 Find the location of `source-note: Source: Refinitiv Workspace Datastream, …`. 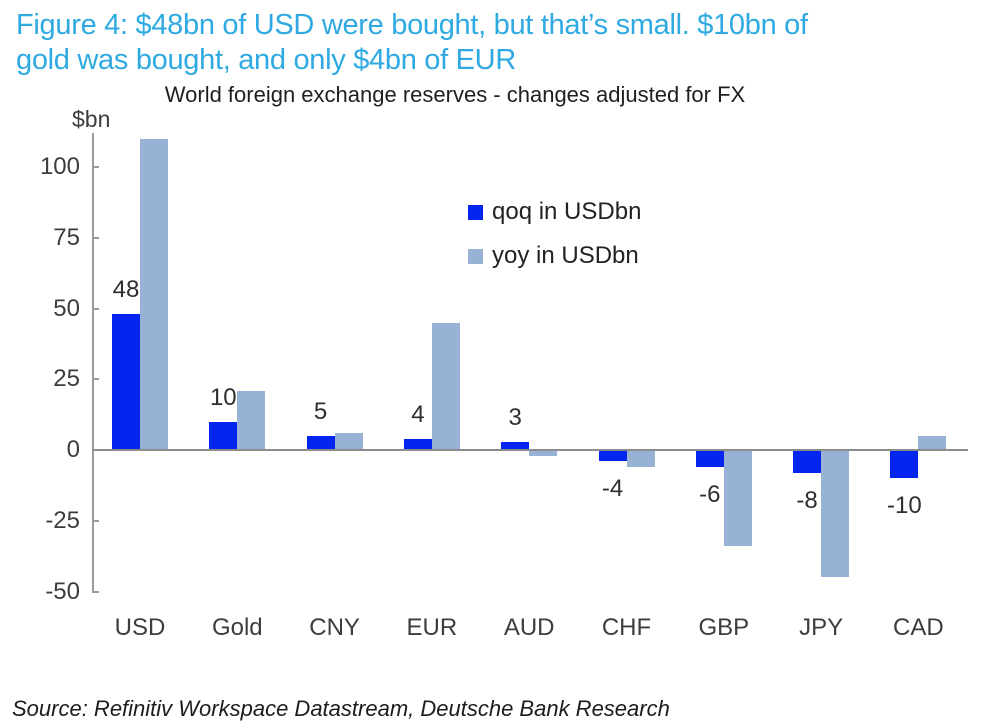

source-note: Source: Refinitiv Workspace Datastream, … is located at coordinates (341, 708).